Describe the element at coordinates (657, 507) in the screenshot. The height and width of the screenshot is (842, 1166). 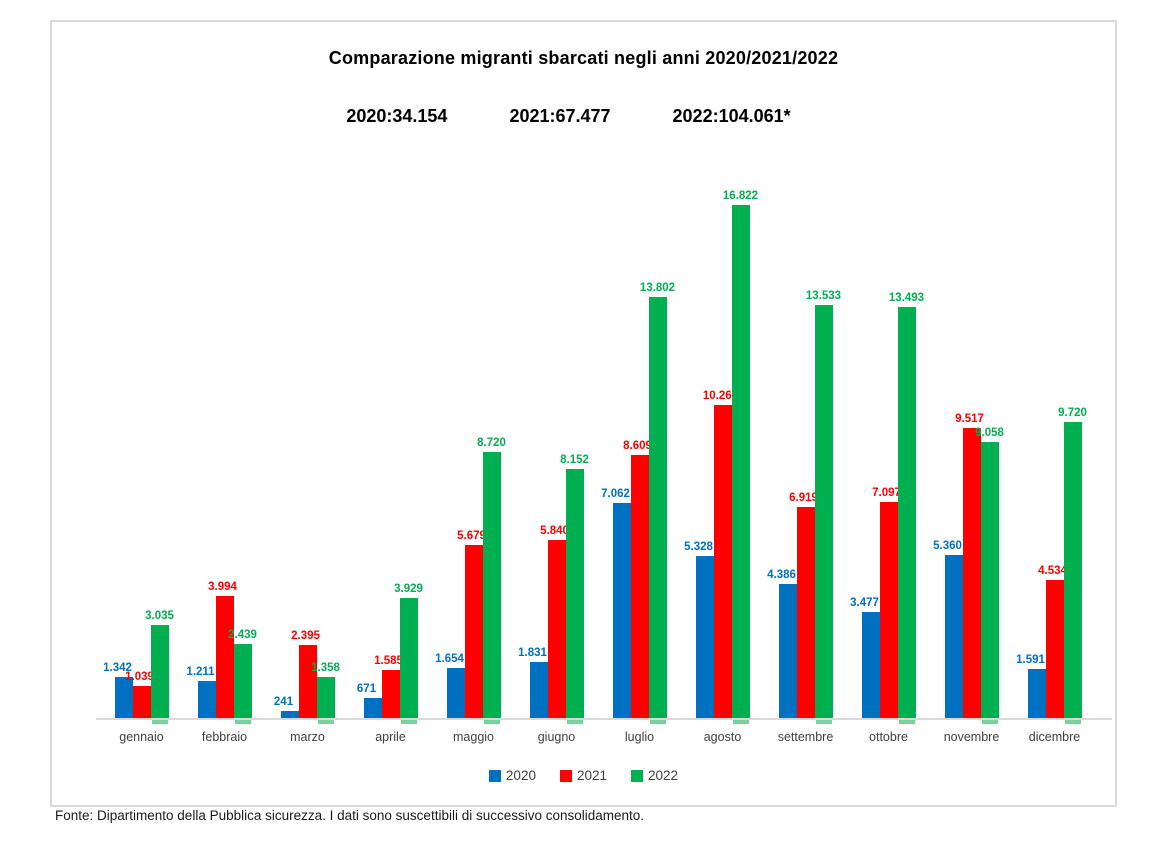
I see `bar-2022-luglio` at that location.